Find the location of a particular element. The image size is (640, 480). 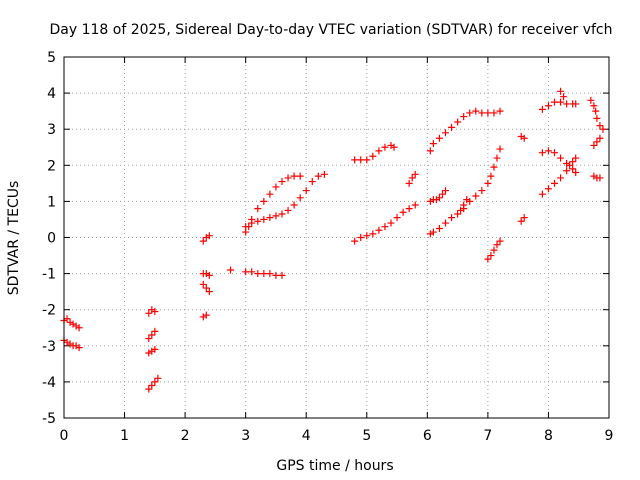

y-tick-label: -3 is located at coordinates (49, 347).